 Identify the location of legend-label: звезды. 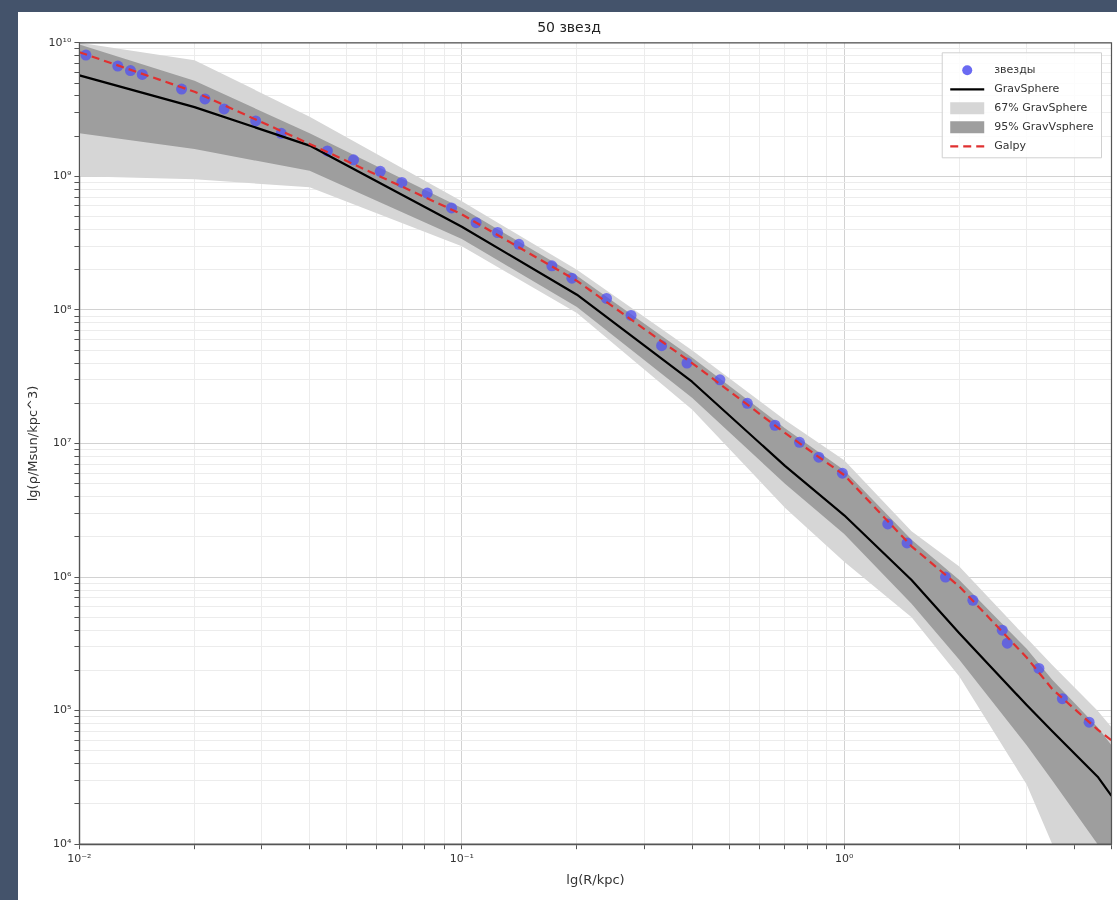
(1015, 70).